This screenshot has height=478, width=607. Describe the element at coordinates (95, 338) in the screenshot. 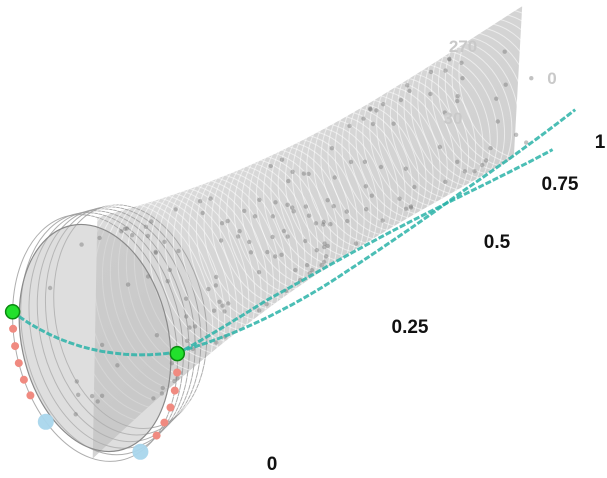

I see `cylinder-end-cap` at that location.